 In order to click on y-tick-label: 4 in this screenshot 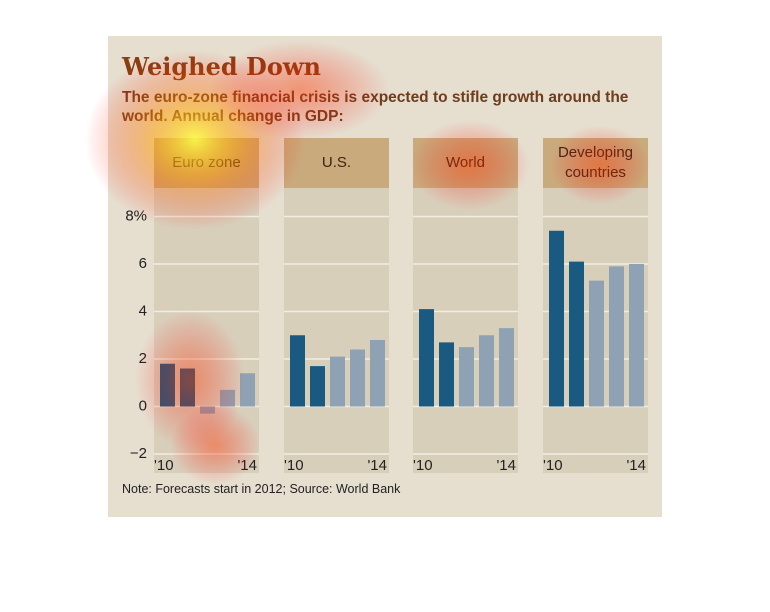, I will do `click(143, 310)`.